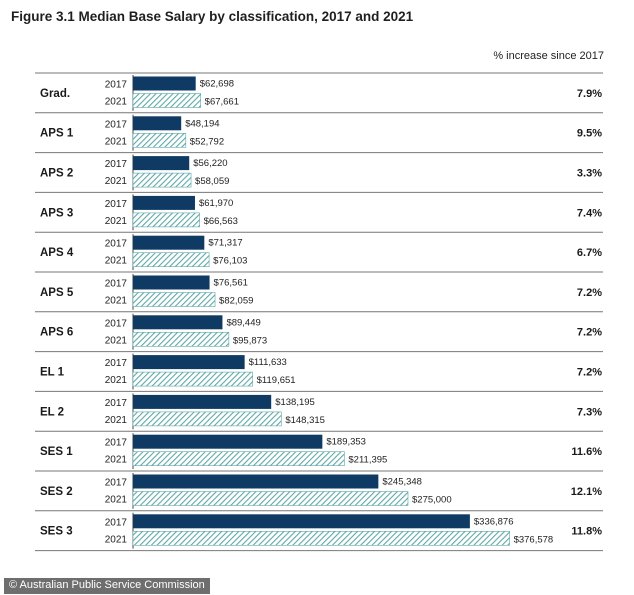 This screenshot has height=595, width=634. I want to click on category-label: Grad., so click(55, 94).